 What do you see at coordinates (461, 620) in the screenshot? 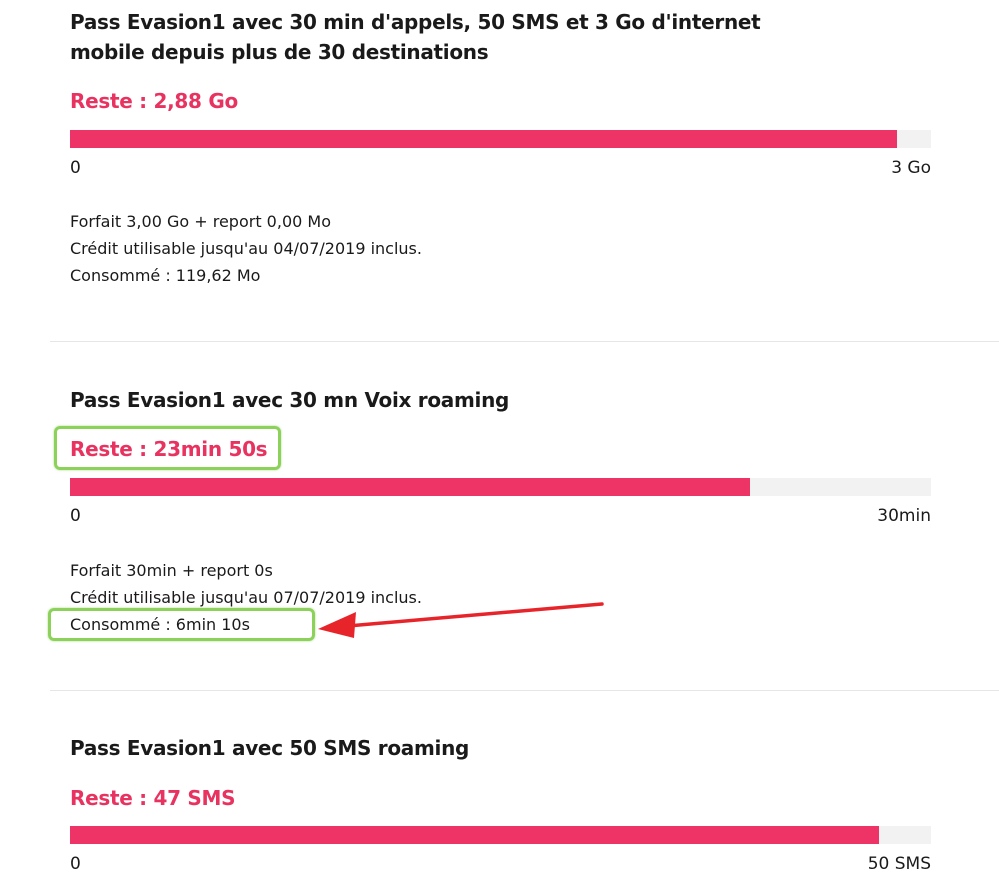
I see `annotation-arrow-icon` at bounding box center [461, 620].